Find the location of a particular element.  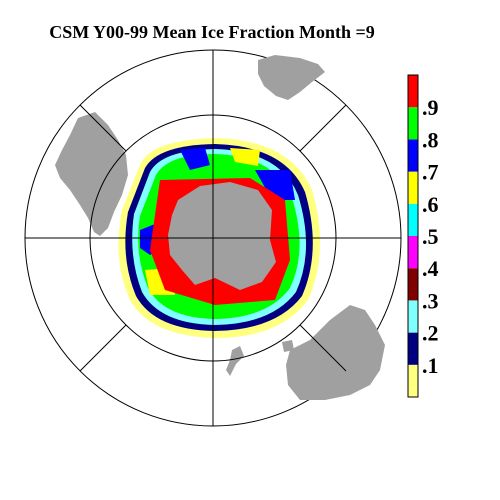

colorbar-label: .9 is located at coordinates (430, 107).